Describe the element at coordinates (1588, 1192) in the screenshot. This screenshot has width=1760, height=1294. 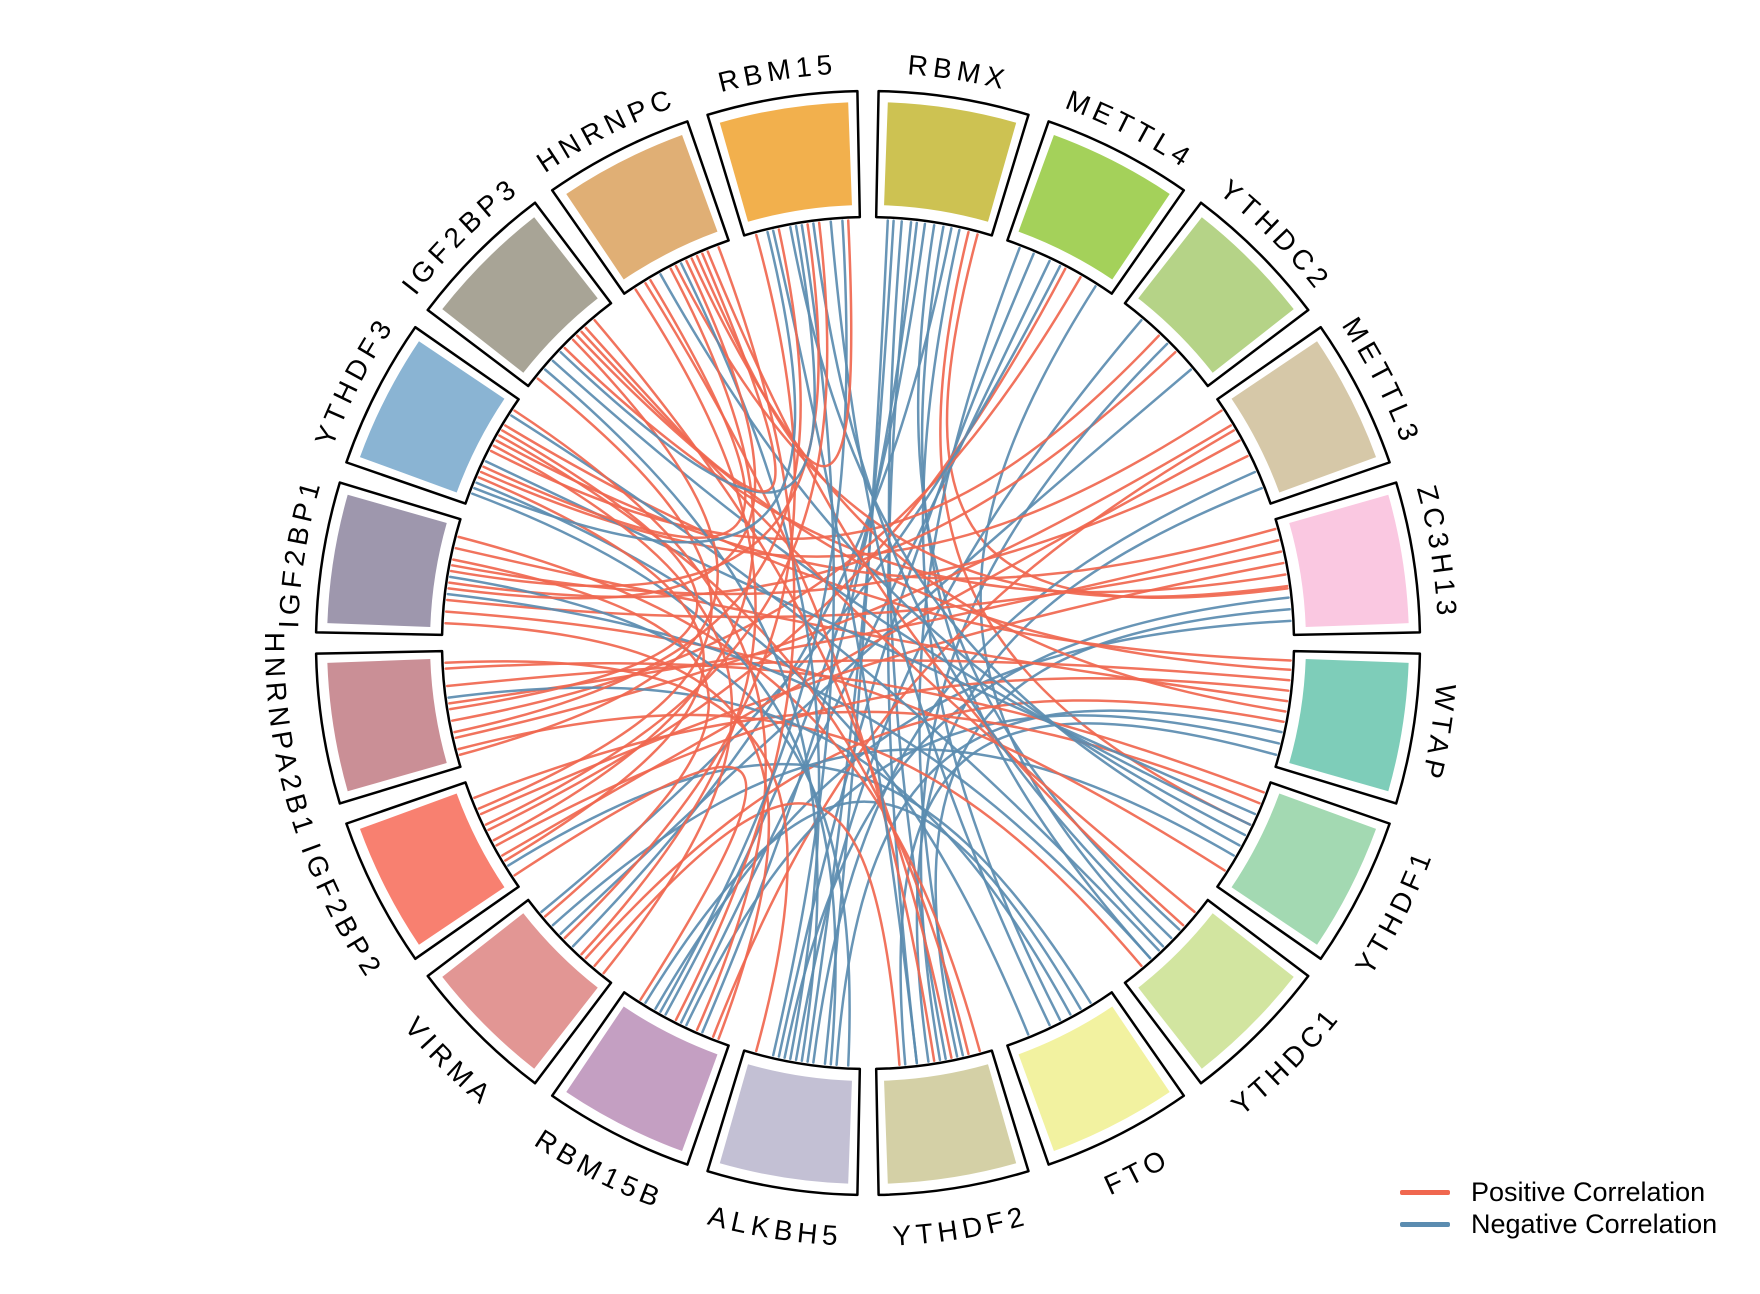
I see `positive-correlation-label: Positive Correlation` at that location.